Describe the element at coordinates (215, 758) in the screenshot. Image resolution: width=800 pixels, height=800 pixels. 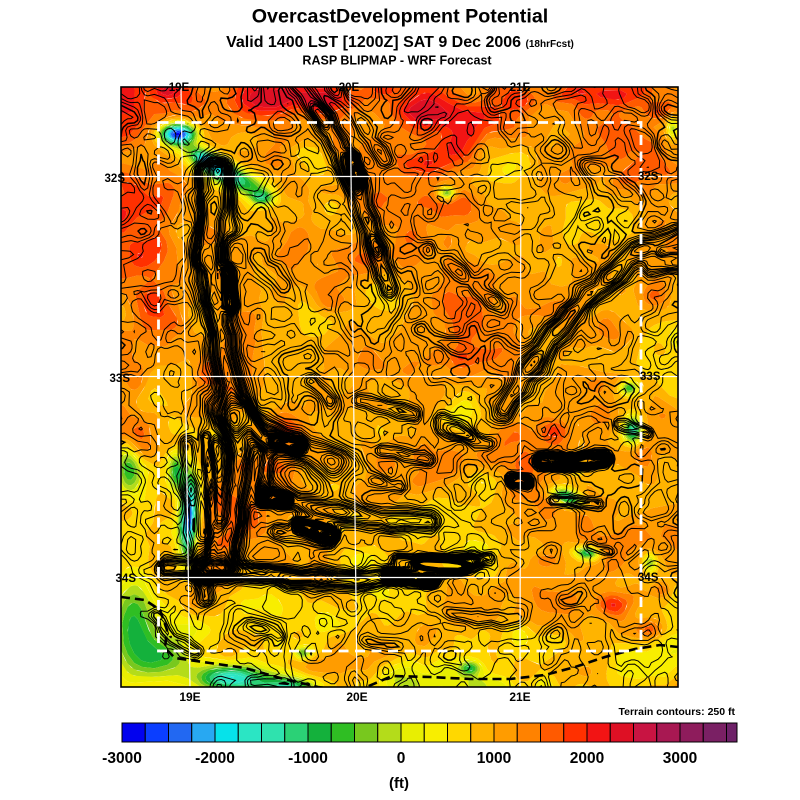
I see `svg-text: -2000` at that location.